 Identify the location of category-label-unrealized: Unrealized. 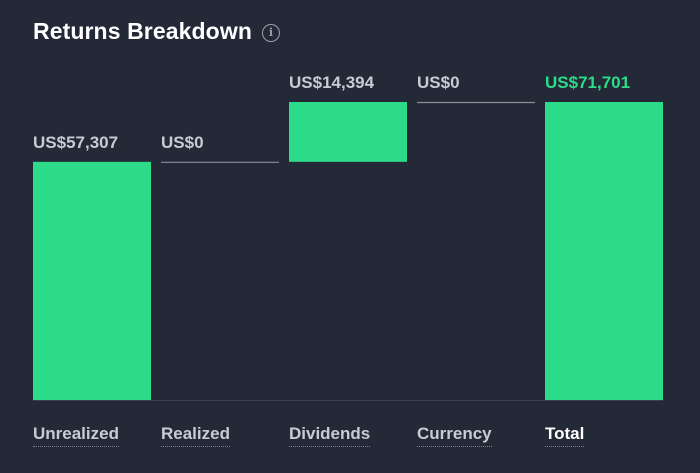
(76, 435).